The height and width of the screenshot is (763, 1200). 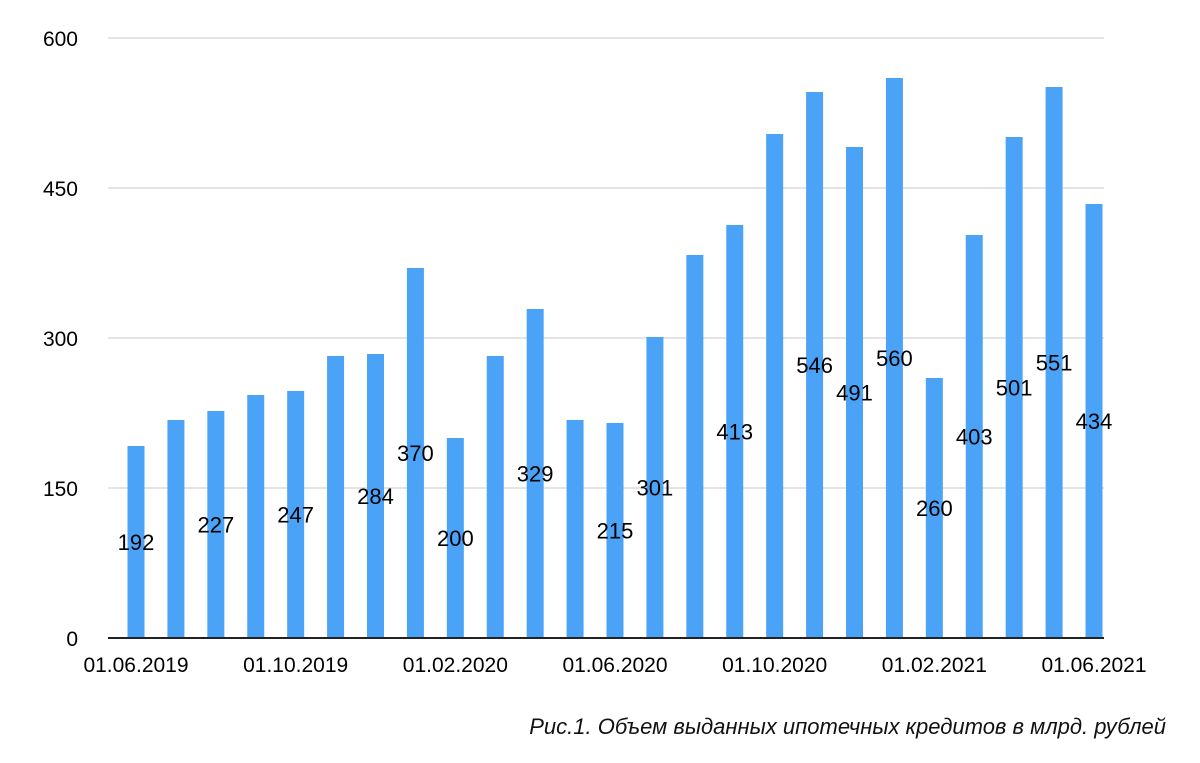 I want to click on y-tick-label: 600, so click(x=60, y=39).